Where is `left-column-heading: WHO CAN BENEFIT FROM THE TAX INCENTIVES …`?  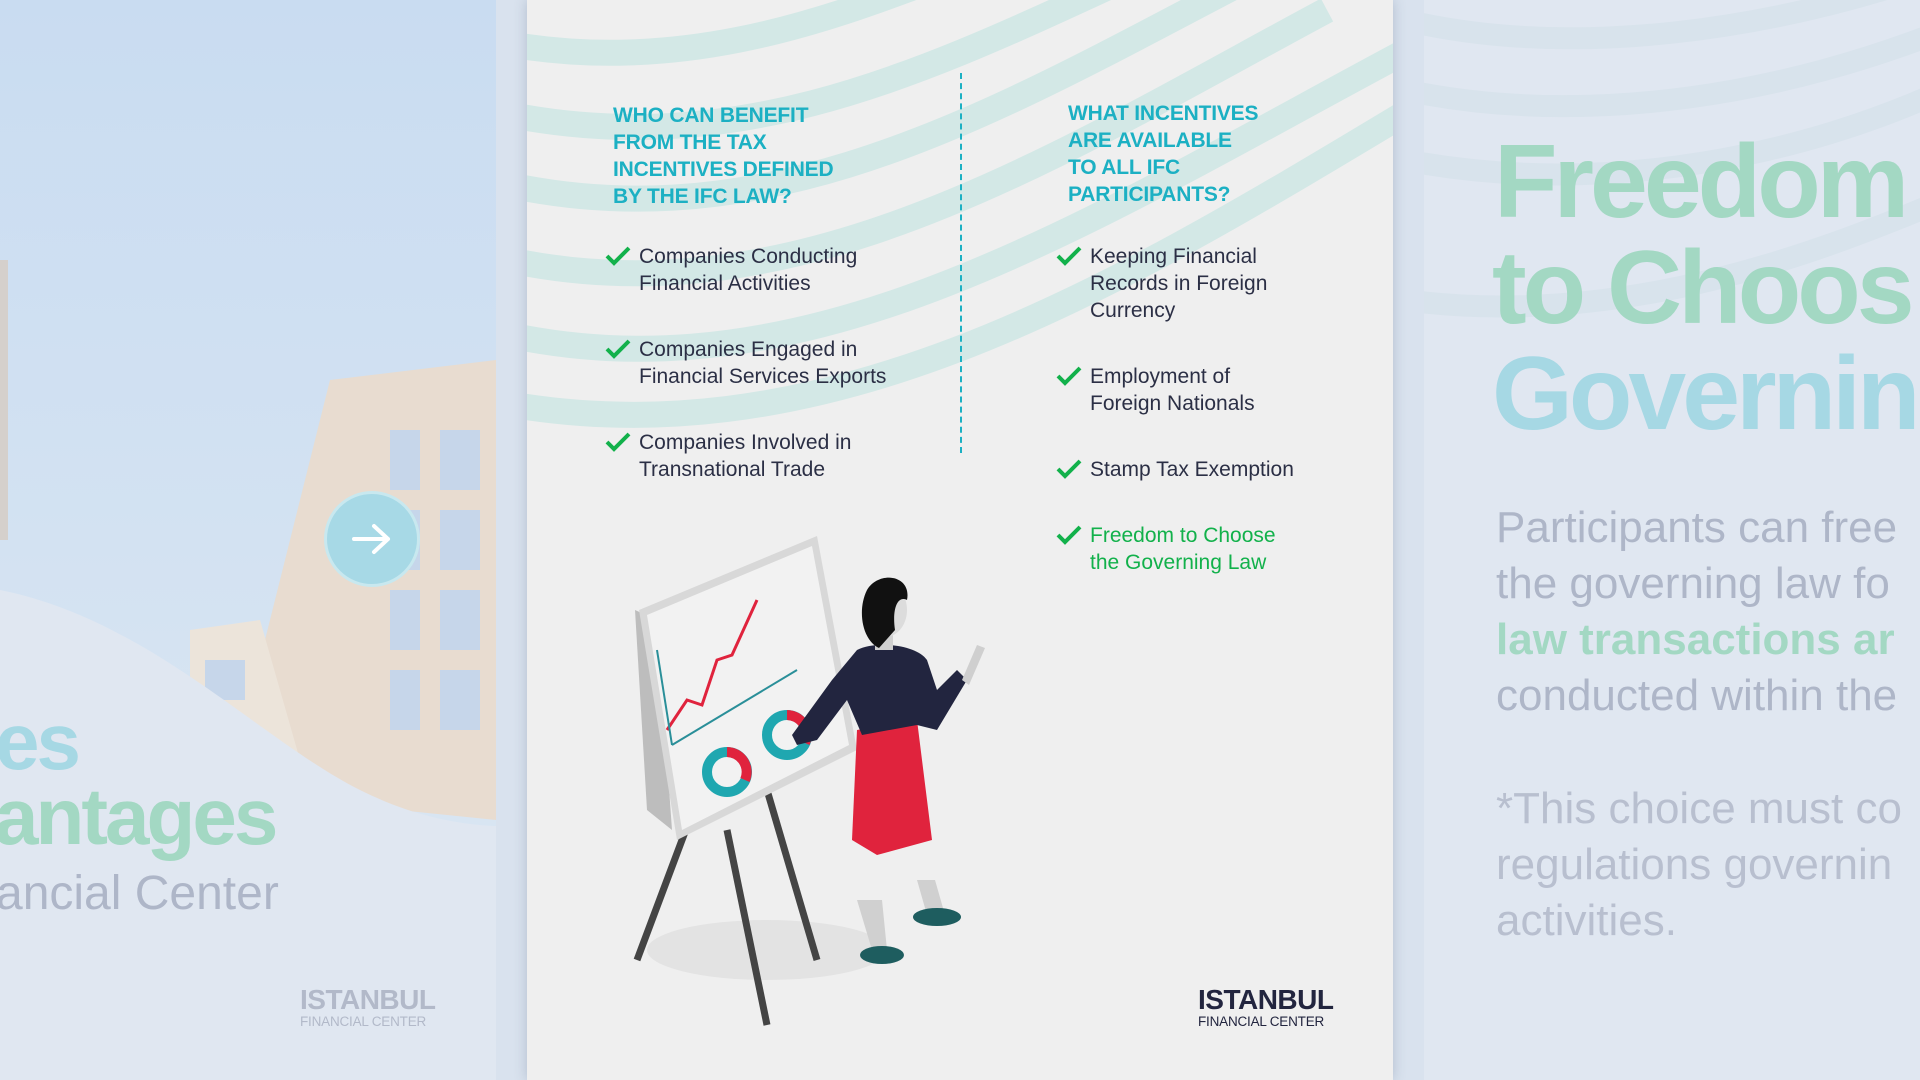 left-column-heading: WHO CAN BENEFIT FROM THE TAX INCENTIVES … is located at coordinates (723, 156).